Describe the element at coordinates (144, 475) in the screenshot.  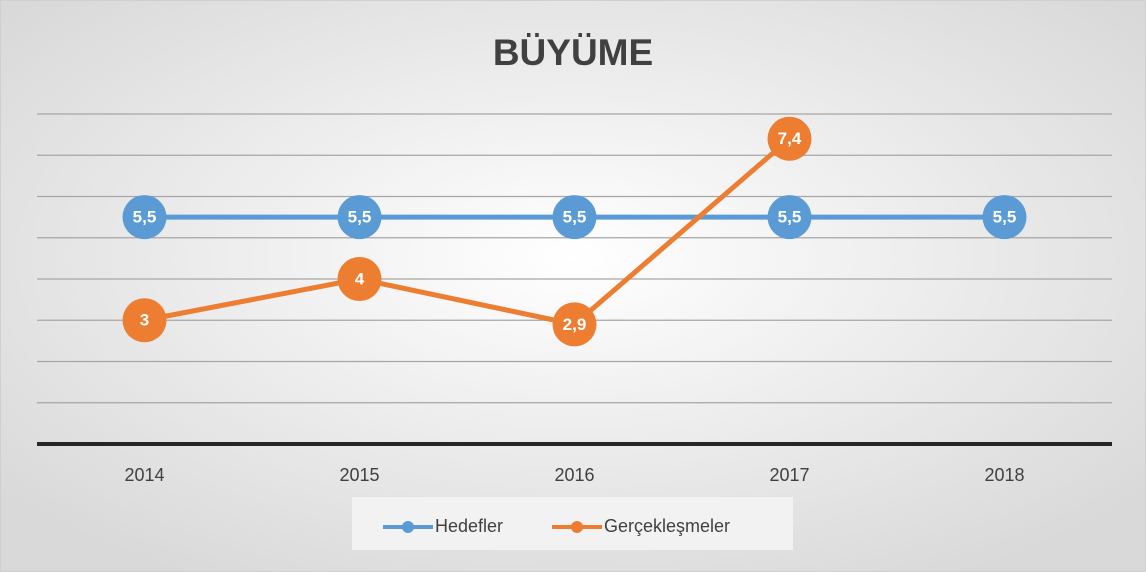
I see `x-tick-label: 2014` at that location.